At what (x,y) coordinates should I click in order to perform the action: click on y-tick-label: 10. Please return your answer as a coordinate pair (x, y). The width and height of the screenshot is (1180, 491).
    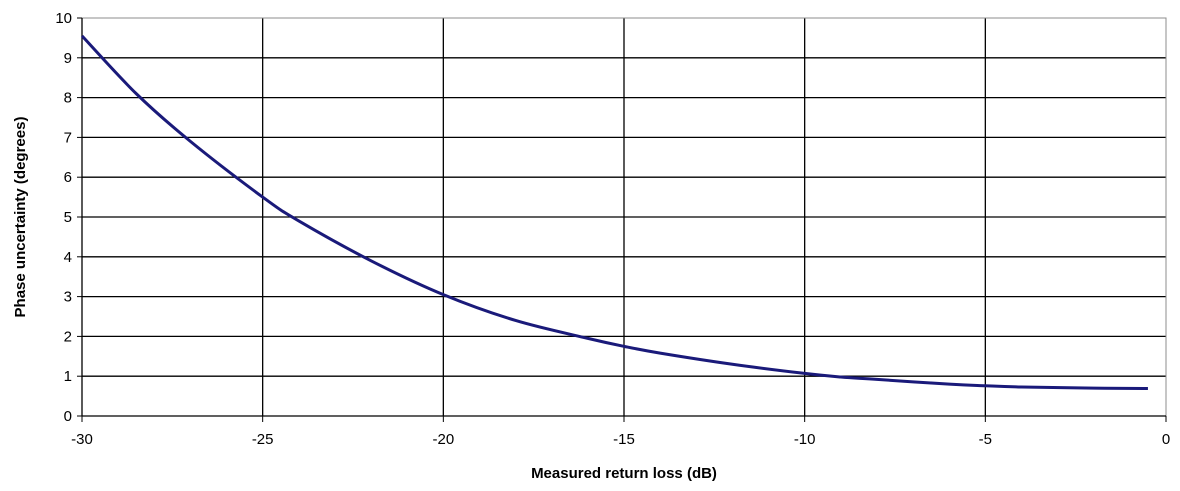
    Looking at the image, I should click on (63, 18).